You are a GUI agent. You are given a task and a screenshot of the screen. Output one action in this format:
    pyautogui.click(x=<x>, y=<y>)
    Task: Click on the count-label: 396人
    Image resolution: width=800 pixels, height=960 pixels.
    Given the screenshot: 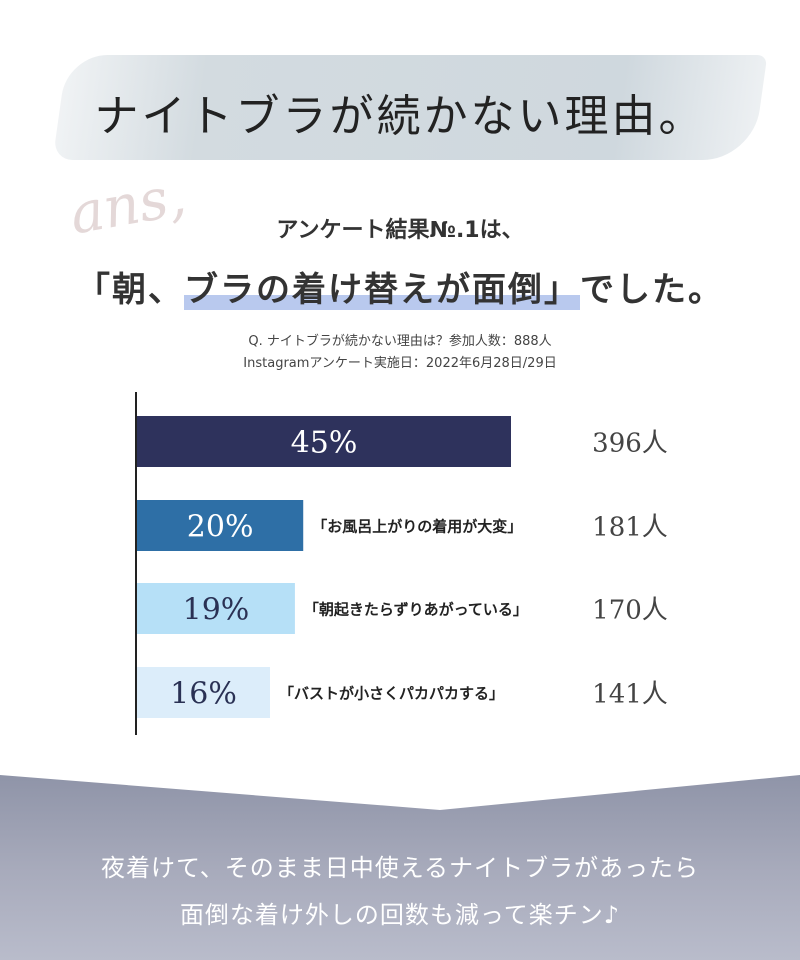 What is the action you would take?
    pyautogui.click(x=630, y=444)
    